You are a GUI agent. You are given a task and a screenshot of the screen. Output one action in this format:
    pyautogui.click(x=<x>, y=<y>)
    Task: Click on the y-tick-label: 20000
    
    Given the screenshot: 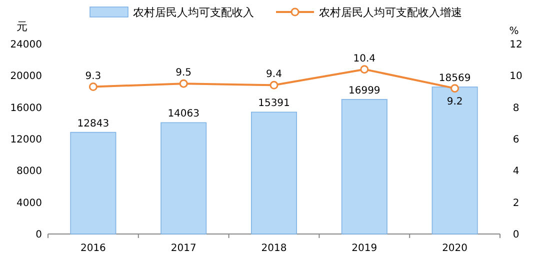 What is the action you would take?
    pyautogui.click(x=26, y=76)
    